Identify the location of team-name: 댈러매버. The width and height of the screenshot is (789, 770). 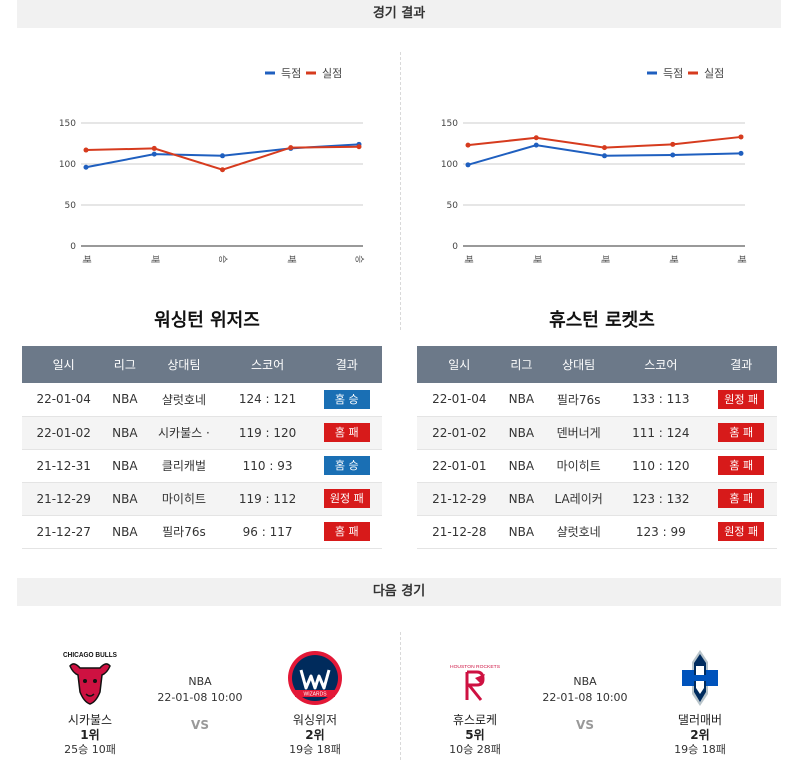
(700, 720).